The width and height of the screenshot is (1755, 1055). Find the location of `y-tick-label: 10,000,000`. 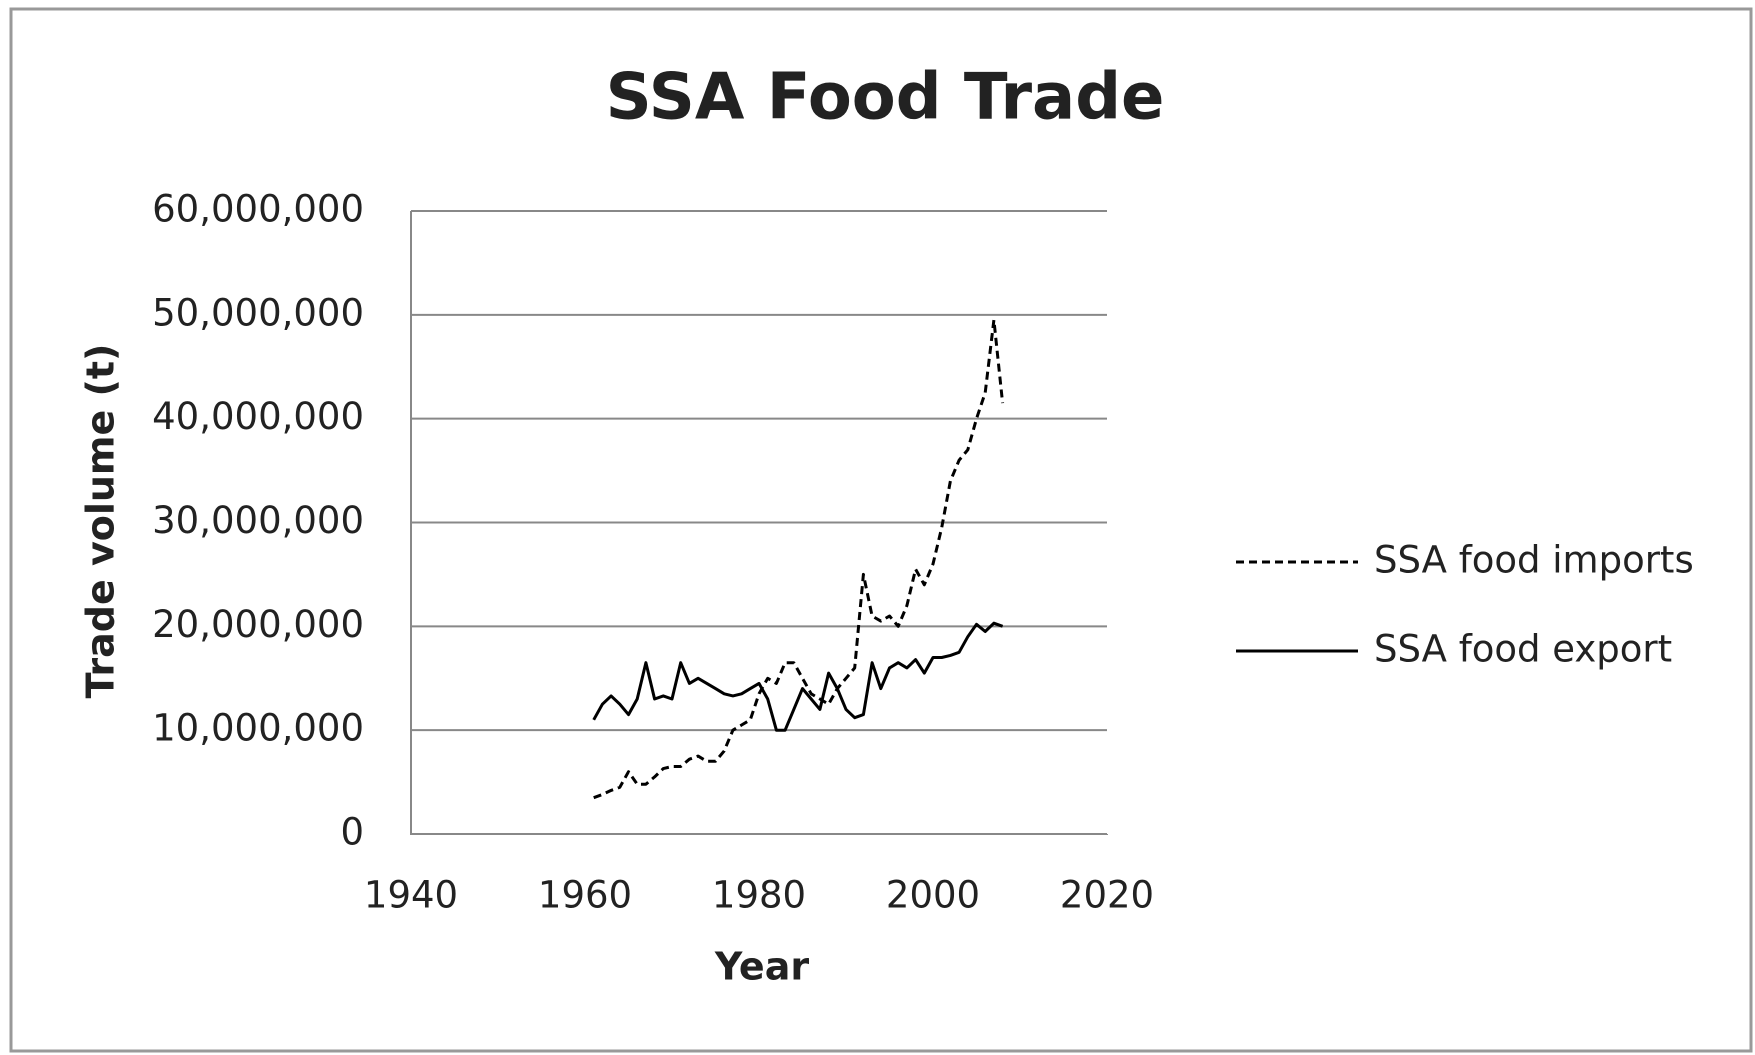

y-tick-label: 10,000,000 is located at coordinates (258, 728).